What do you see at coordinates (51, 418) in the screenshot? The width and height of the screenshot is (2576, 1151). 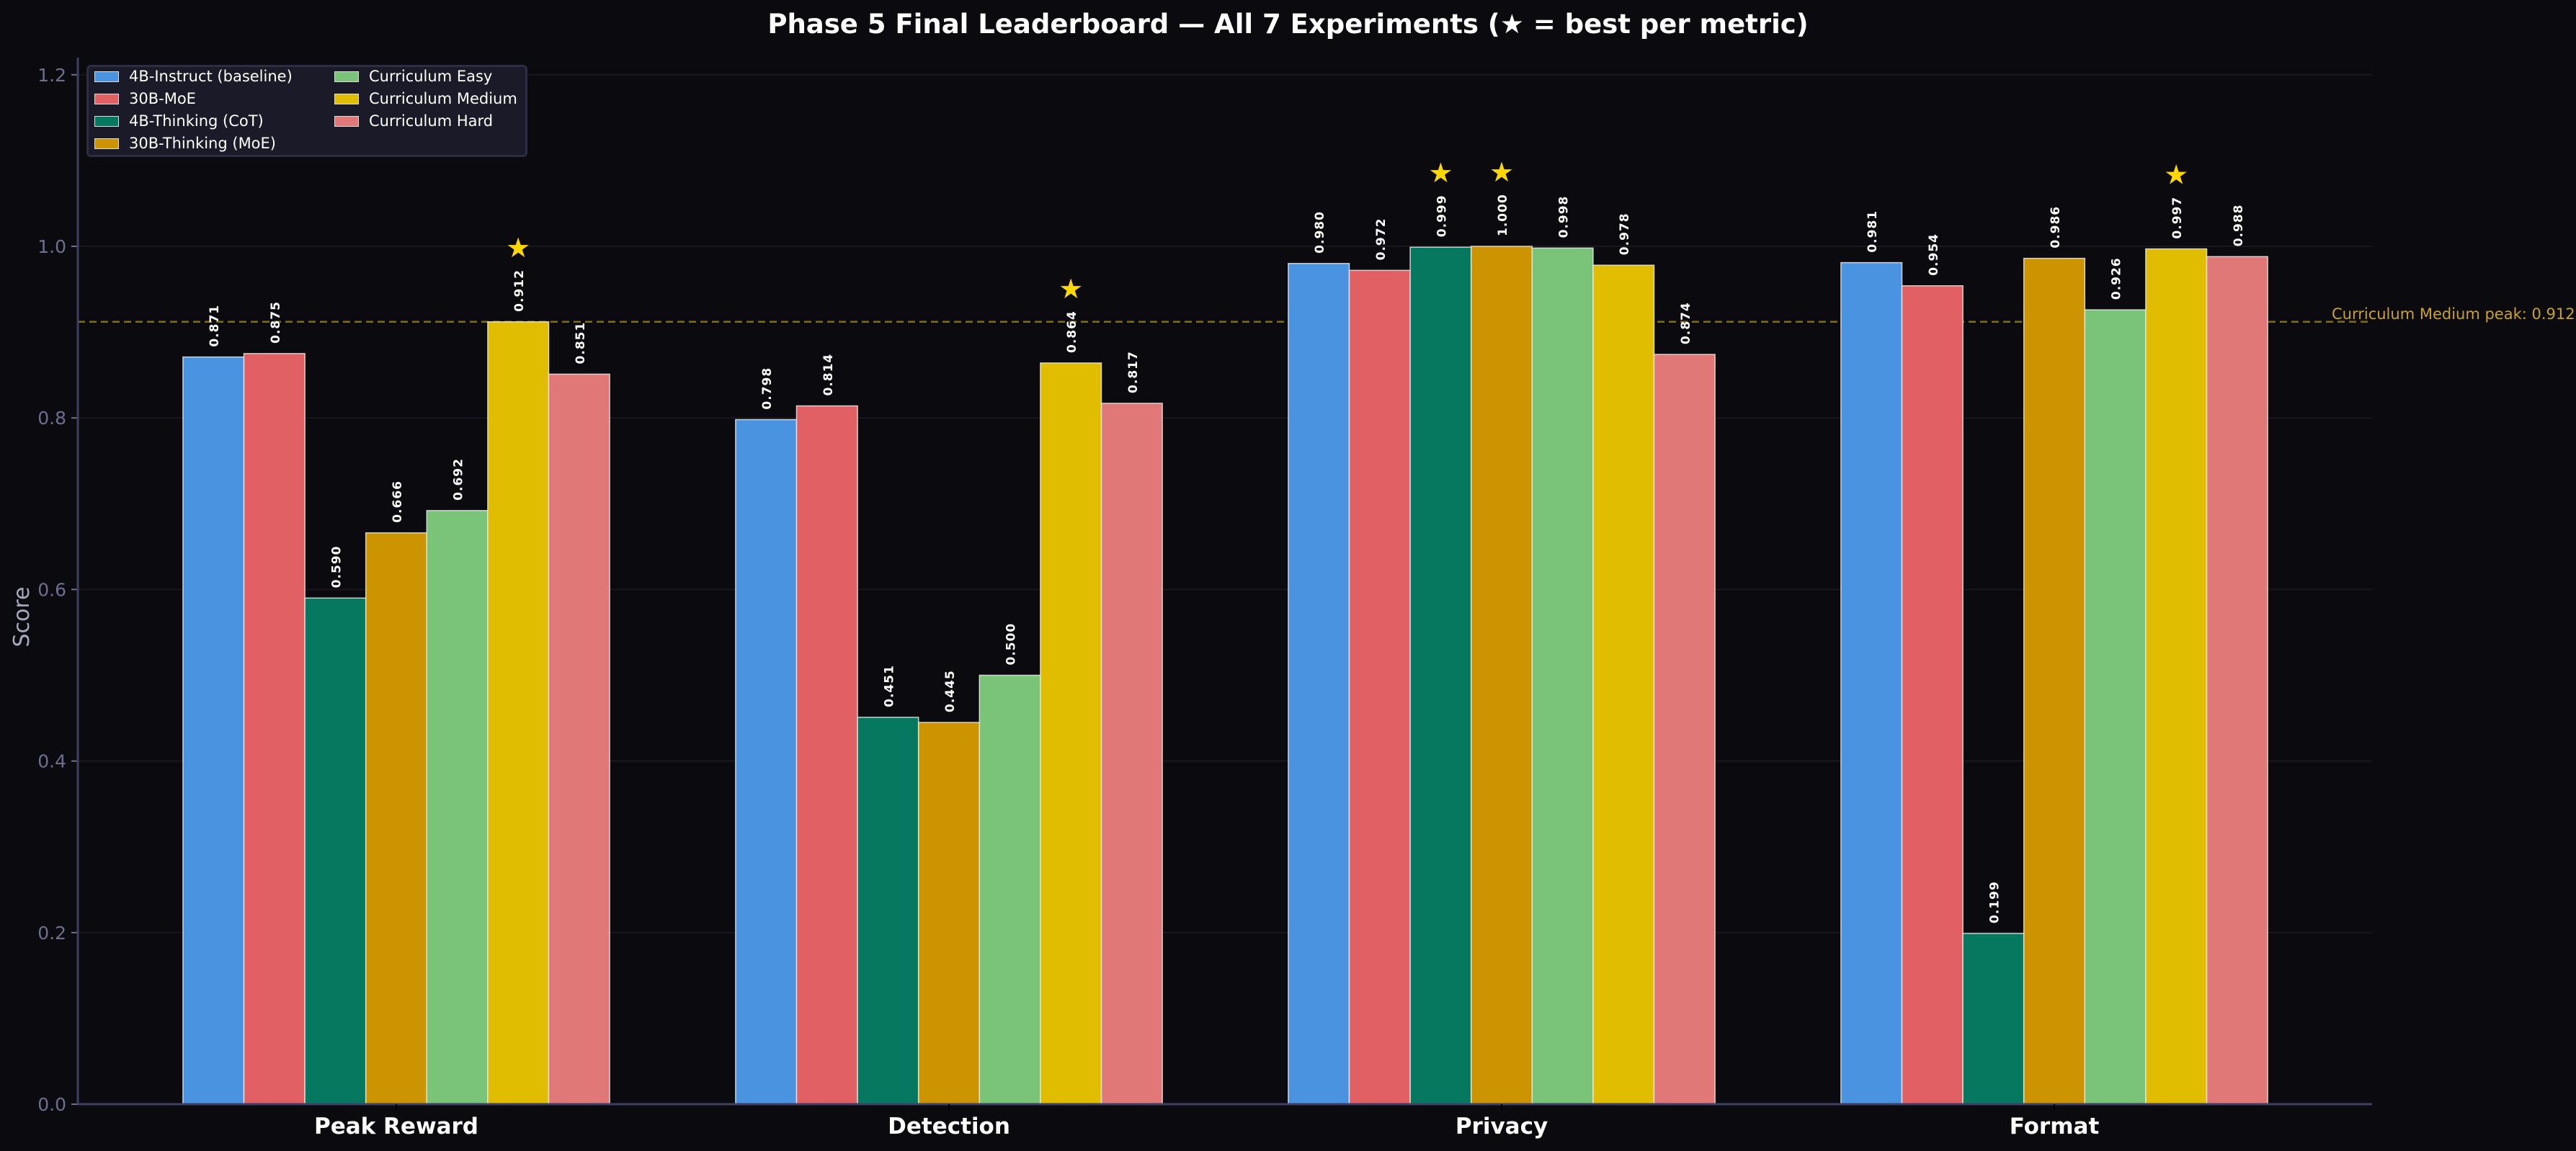 I see `y-tick-label: 0.8` at bounding box center [51, 418].